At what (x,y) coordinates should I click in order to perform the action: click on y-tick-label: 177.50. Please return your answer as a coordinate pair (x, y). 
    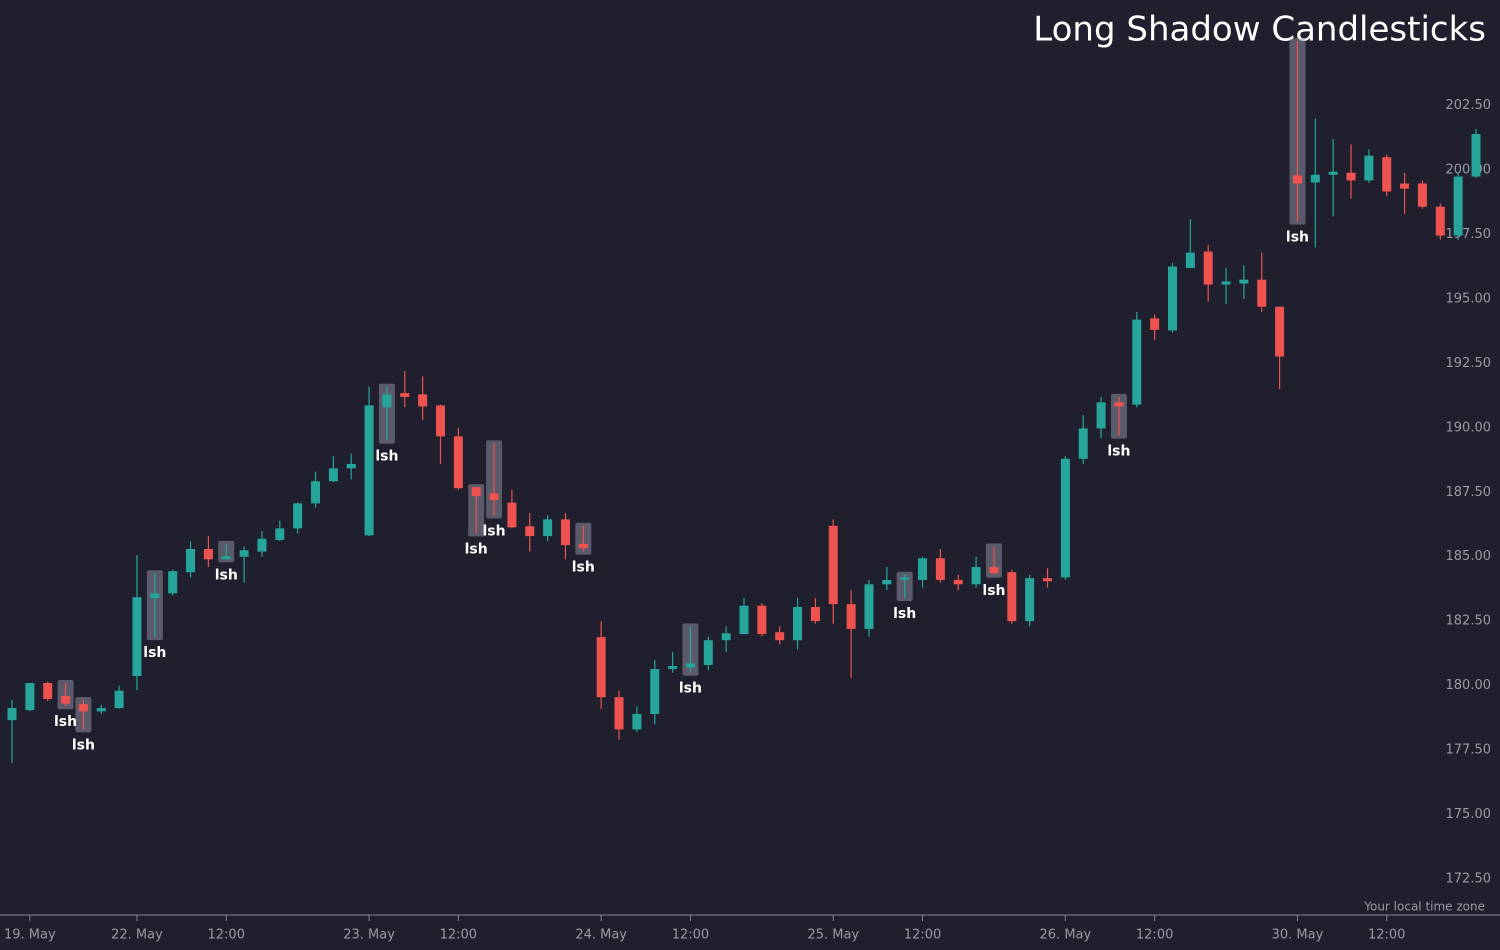
    Looking at the image, I should click on (1469, 750).